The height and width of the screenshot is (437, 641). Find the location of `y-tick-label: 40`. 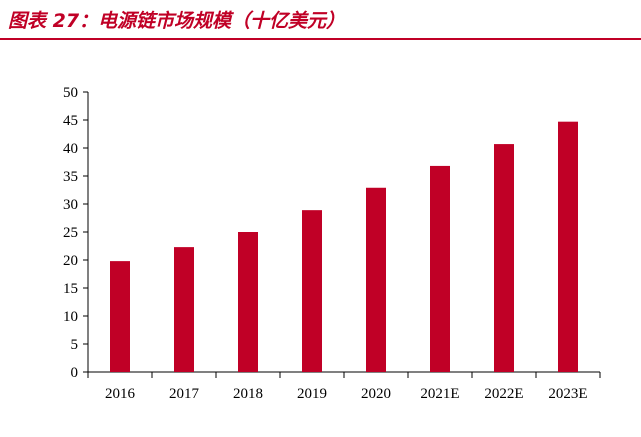

y-tick-label: 40 is located at coordinates (70, 149).